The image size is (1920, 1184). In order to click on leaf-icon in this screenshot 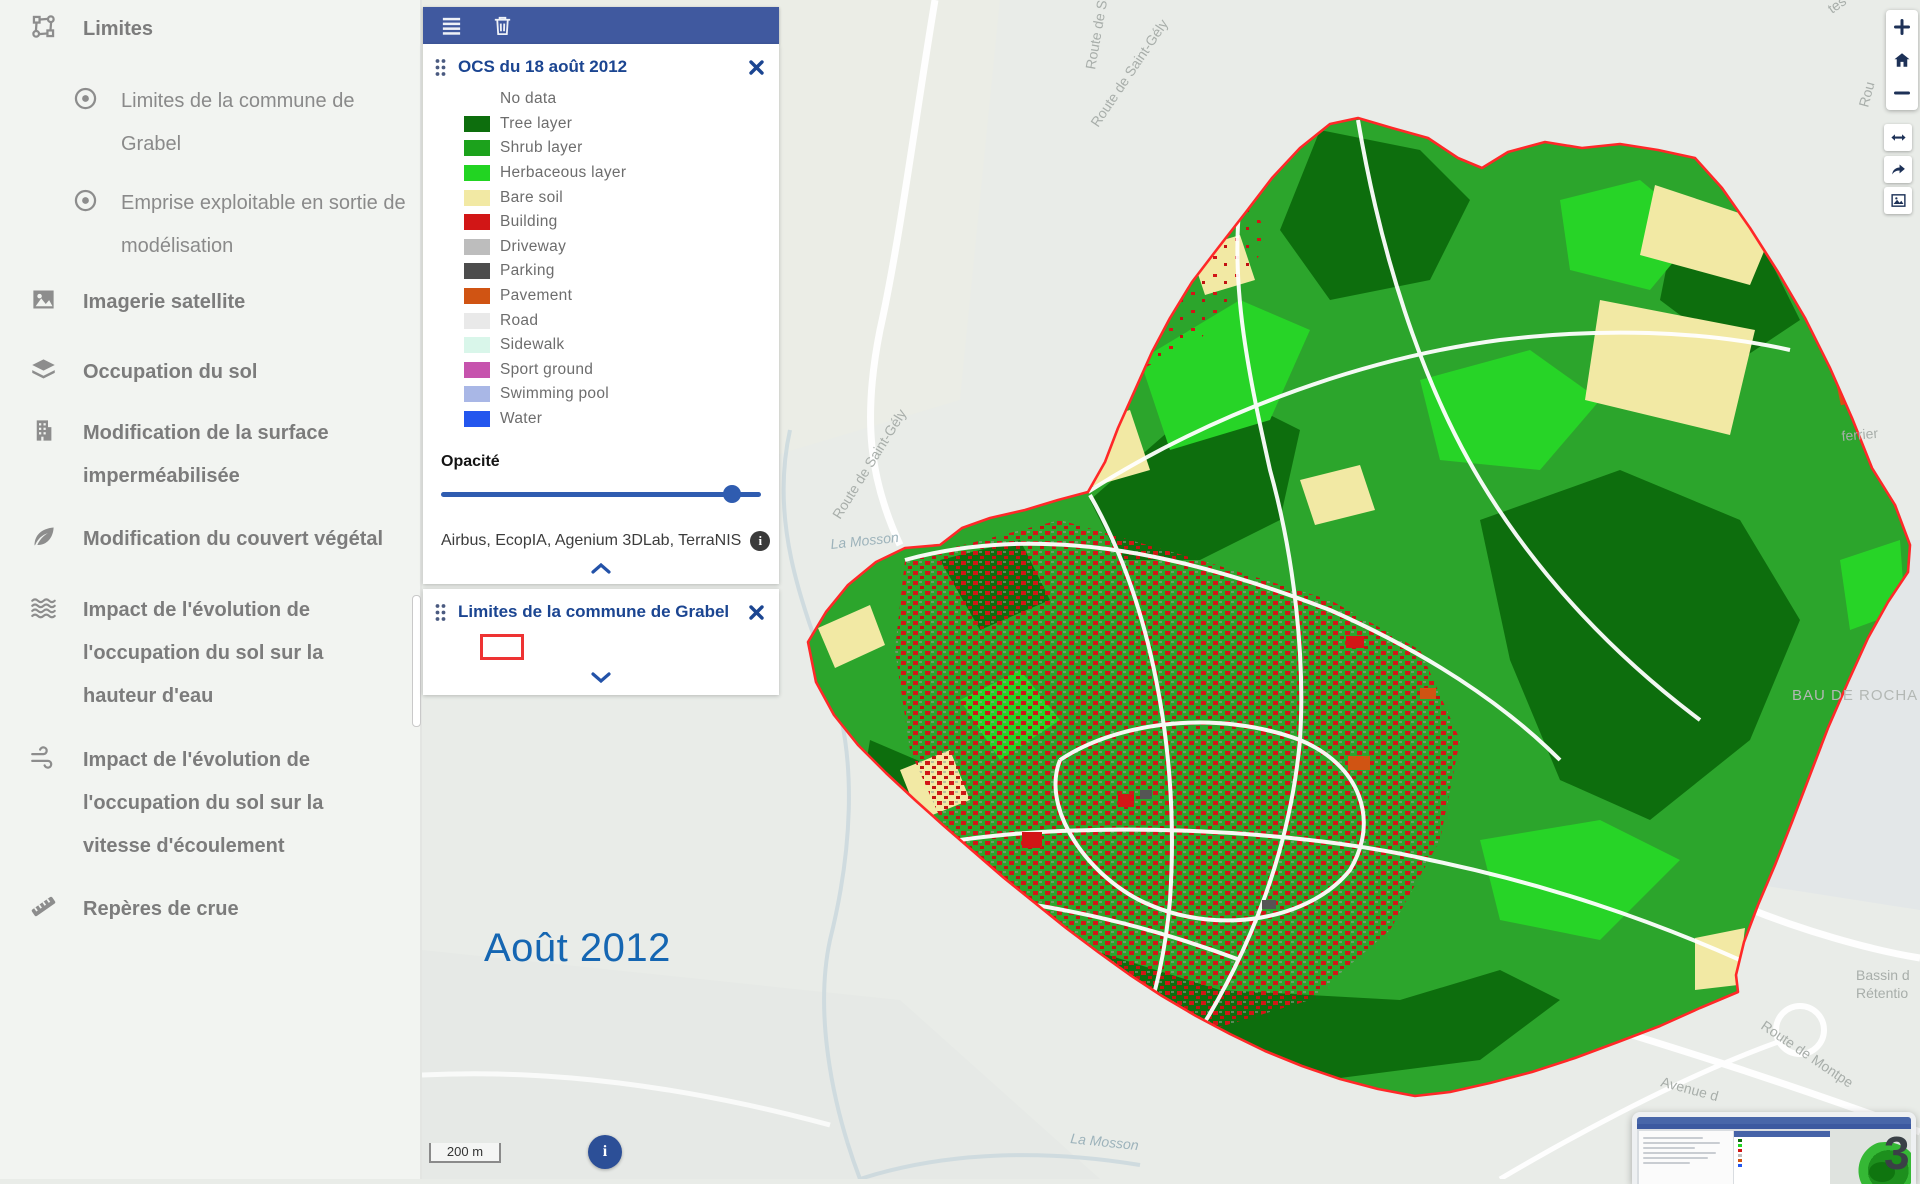, I will do `click(43, 536)`.